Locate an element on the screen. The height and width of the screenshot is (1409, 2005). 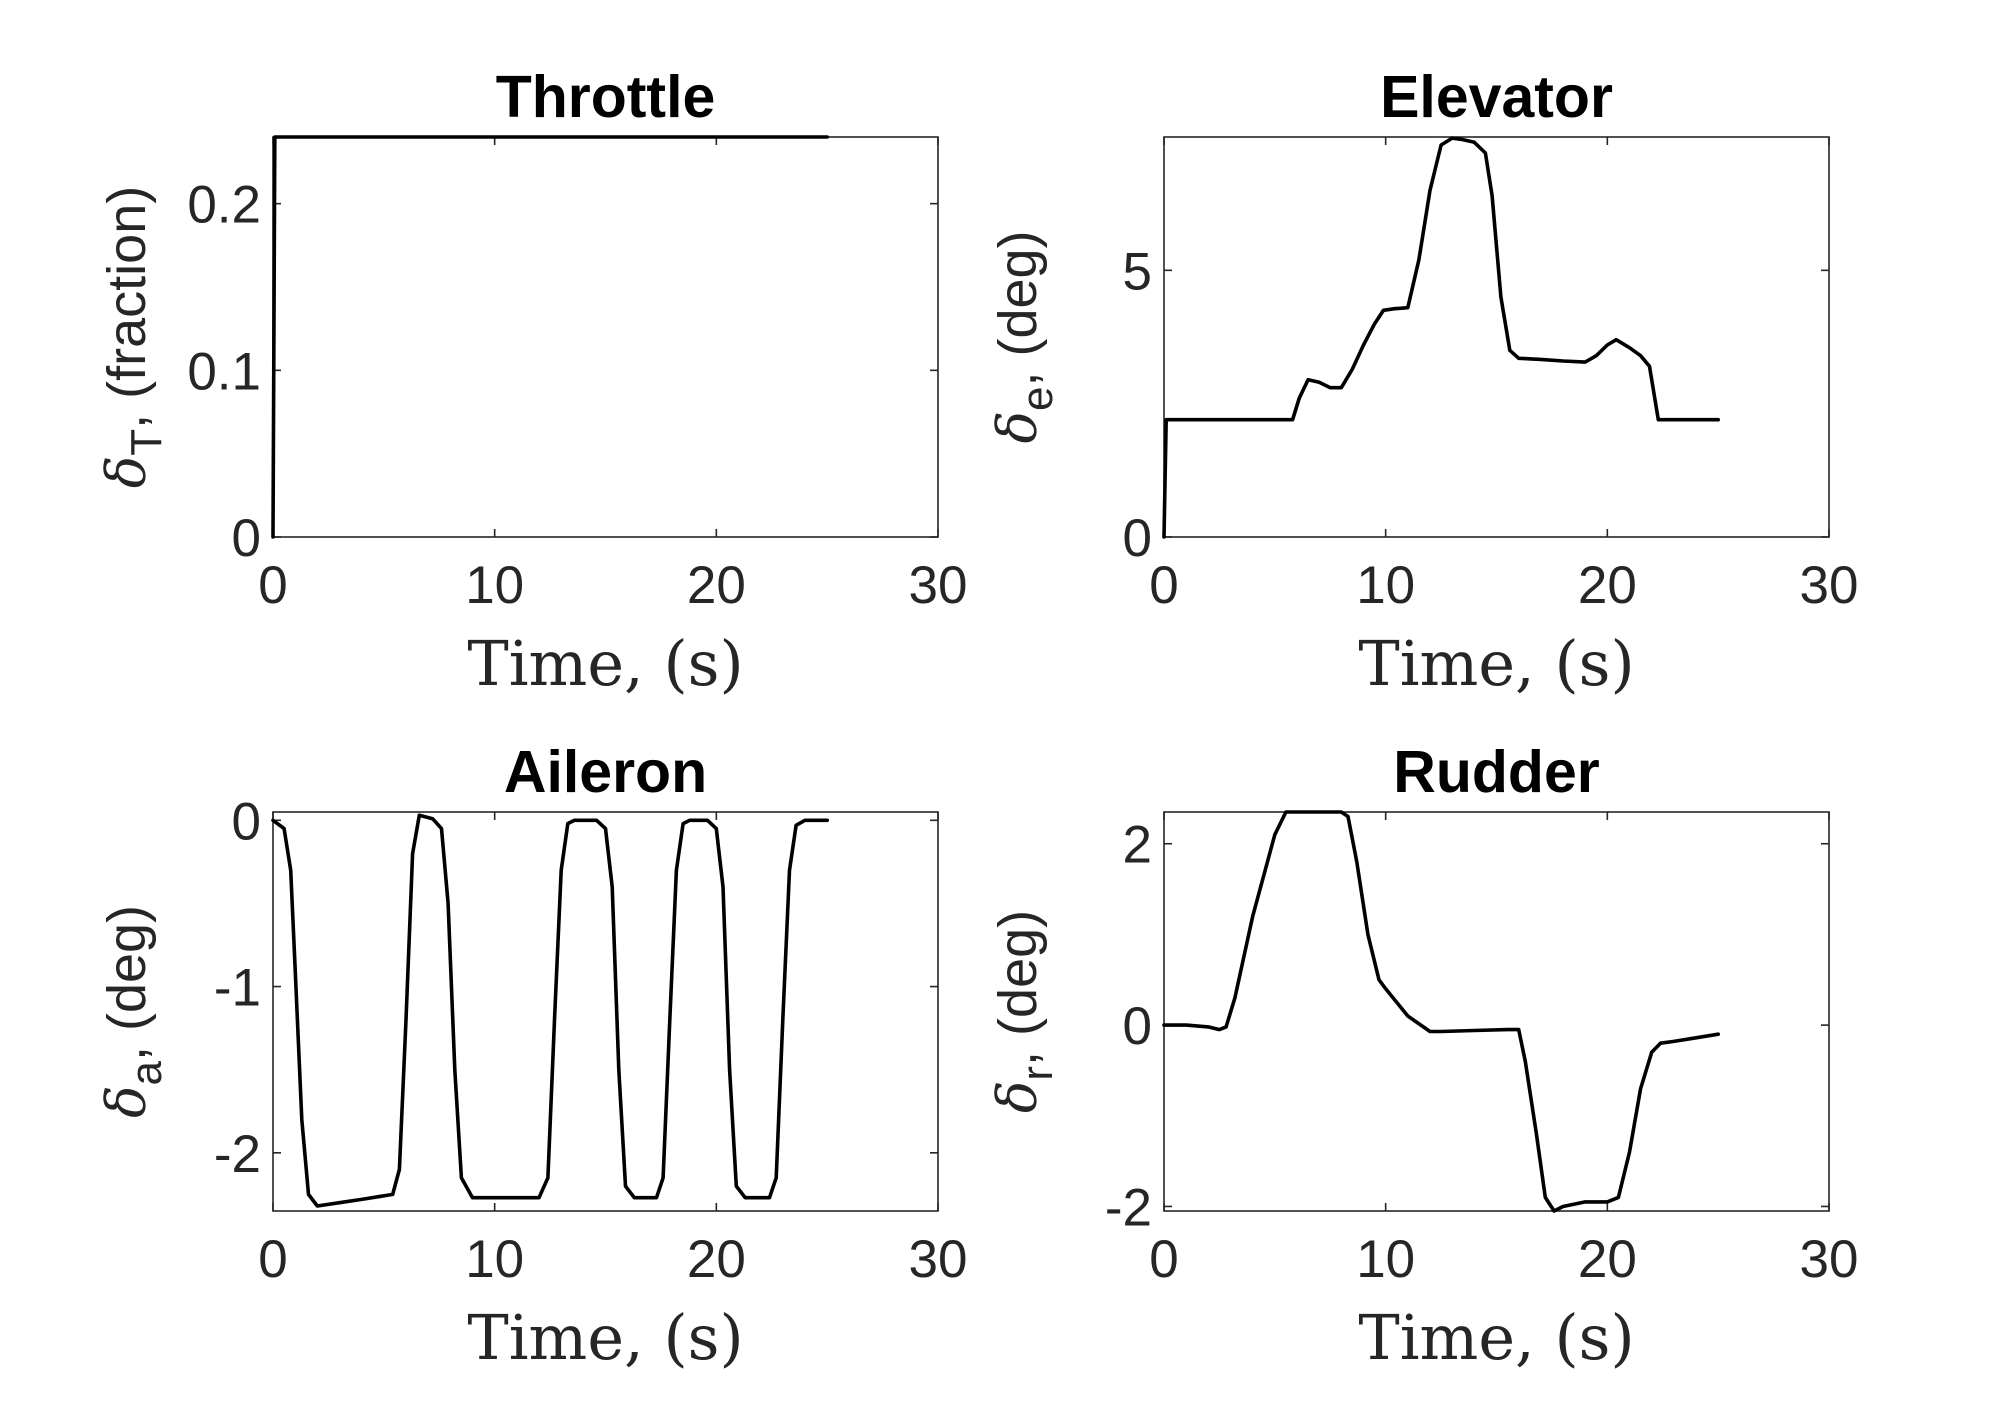
y-axis-label: δT, (fraction) is located at coordinates (133, 337).